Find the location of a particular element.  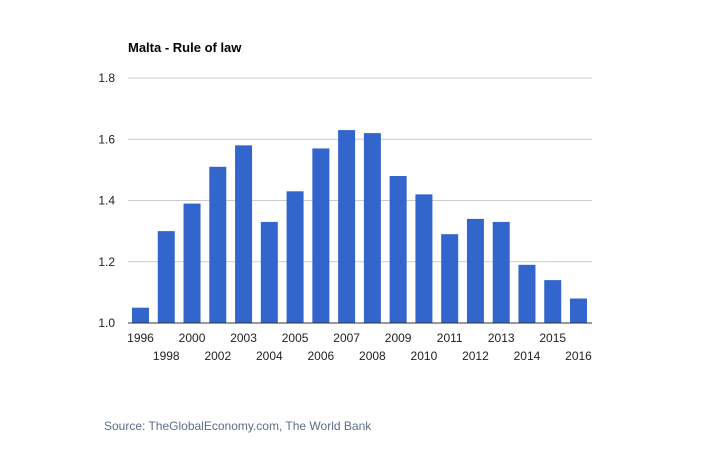

x-tick-label: 2007 is located at coordinates (346, 338).